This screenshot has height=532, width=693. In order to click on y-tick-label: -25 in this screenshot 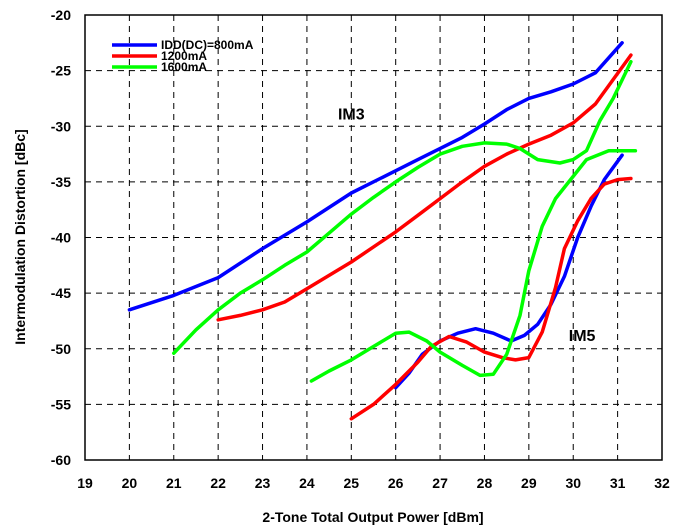, I will do `click(61, 71)`.